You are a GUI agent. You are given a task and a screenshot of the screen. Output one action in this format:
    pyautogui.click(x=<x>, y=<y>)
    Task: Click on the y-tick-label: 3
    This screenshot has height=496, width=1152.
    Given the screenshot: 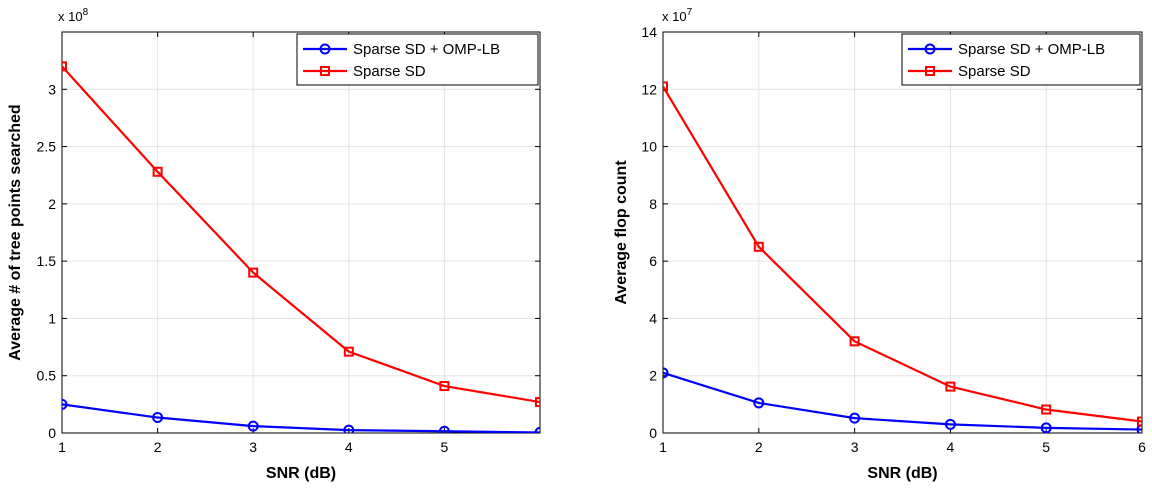 What is the action you would take?
    pyautogui.click(x=52, y=89)
    